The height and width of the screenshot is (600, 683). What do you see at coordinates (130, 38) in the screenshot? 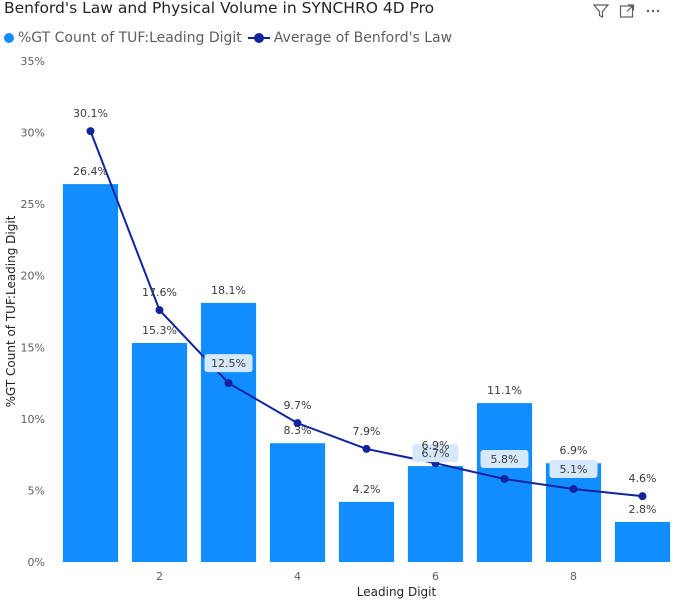
I see `legend-label-bar: %GT Count of TUF:Leading Digit` at bounding box center [130, 38].